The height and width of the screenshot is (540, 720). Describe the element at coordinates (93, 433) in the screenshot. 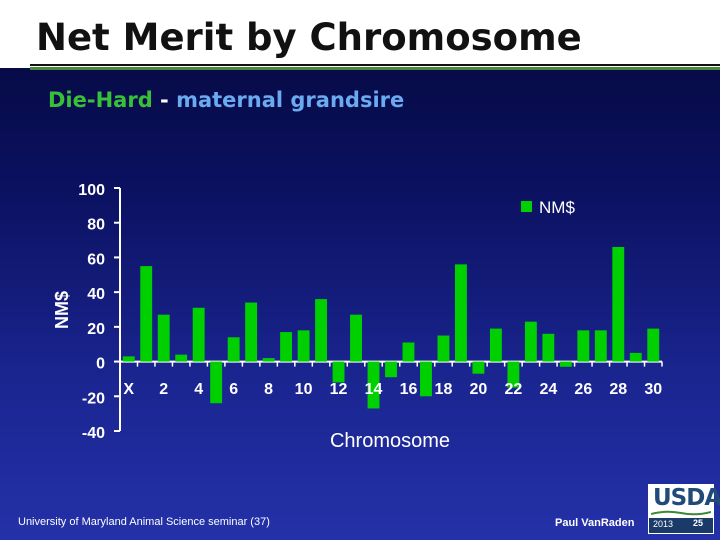

I see `y-tick-label: -40` at that location.